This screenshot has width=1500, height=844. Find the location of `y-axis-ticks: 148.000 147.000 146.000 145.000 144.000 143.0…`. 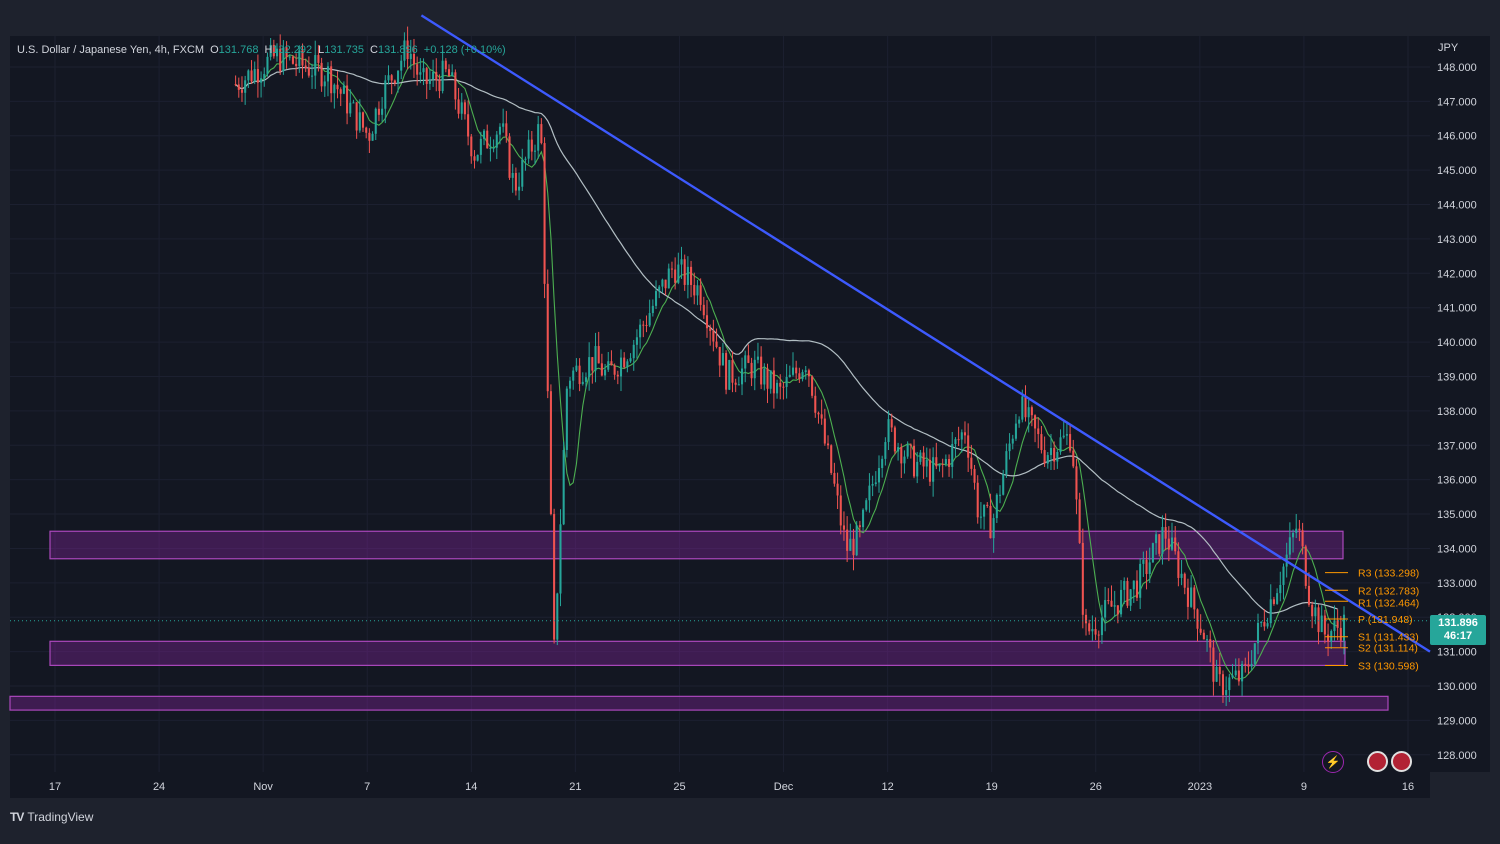

y-axis-ticks: 148.000 147.000 146.000 145.000 144.000 143.0… is located at coordinates (1457, 412).